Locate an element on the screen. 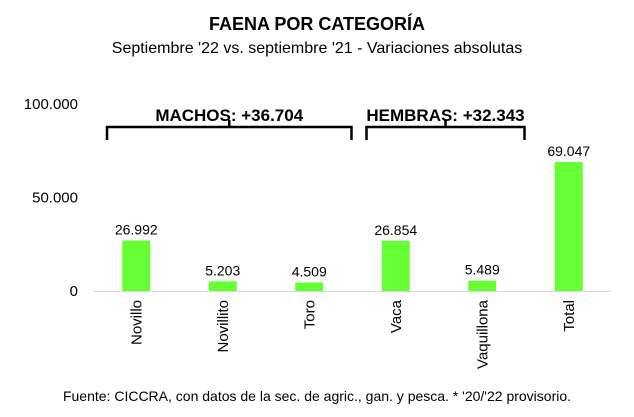 This screenshot has width=634, height=417. data-label: 4.509 is located at coordinates (309, 272).